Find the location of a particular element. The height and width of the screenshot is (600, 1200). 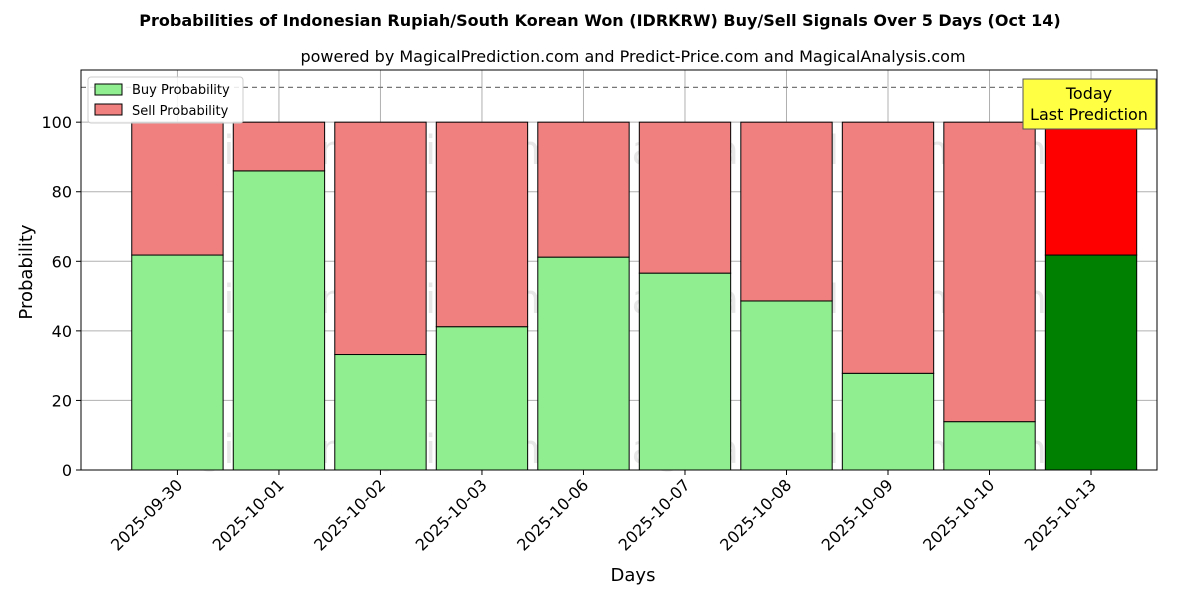

legend: Buy Probability Sell Probability is located at coordinates (165, 100).